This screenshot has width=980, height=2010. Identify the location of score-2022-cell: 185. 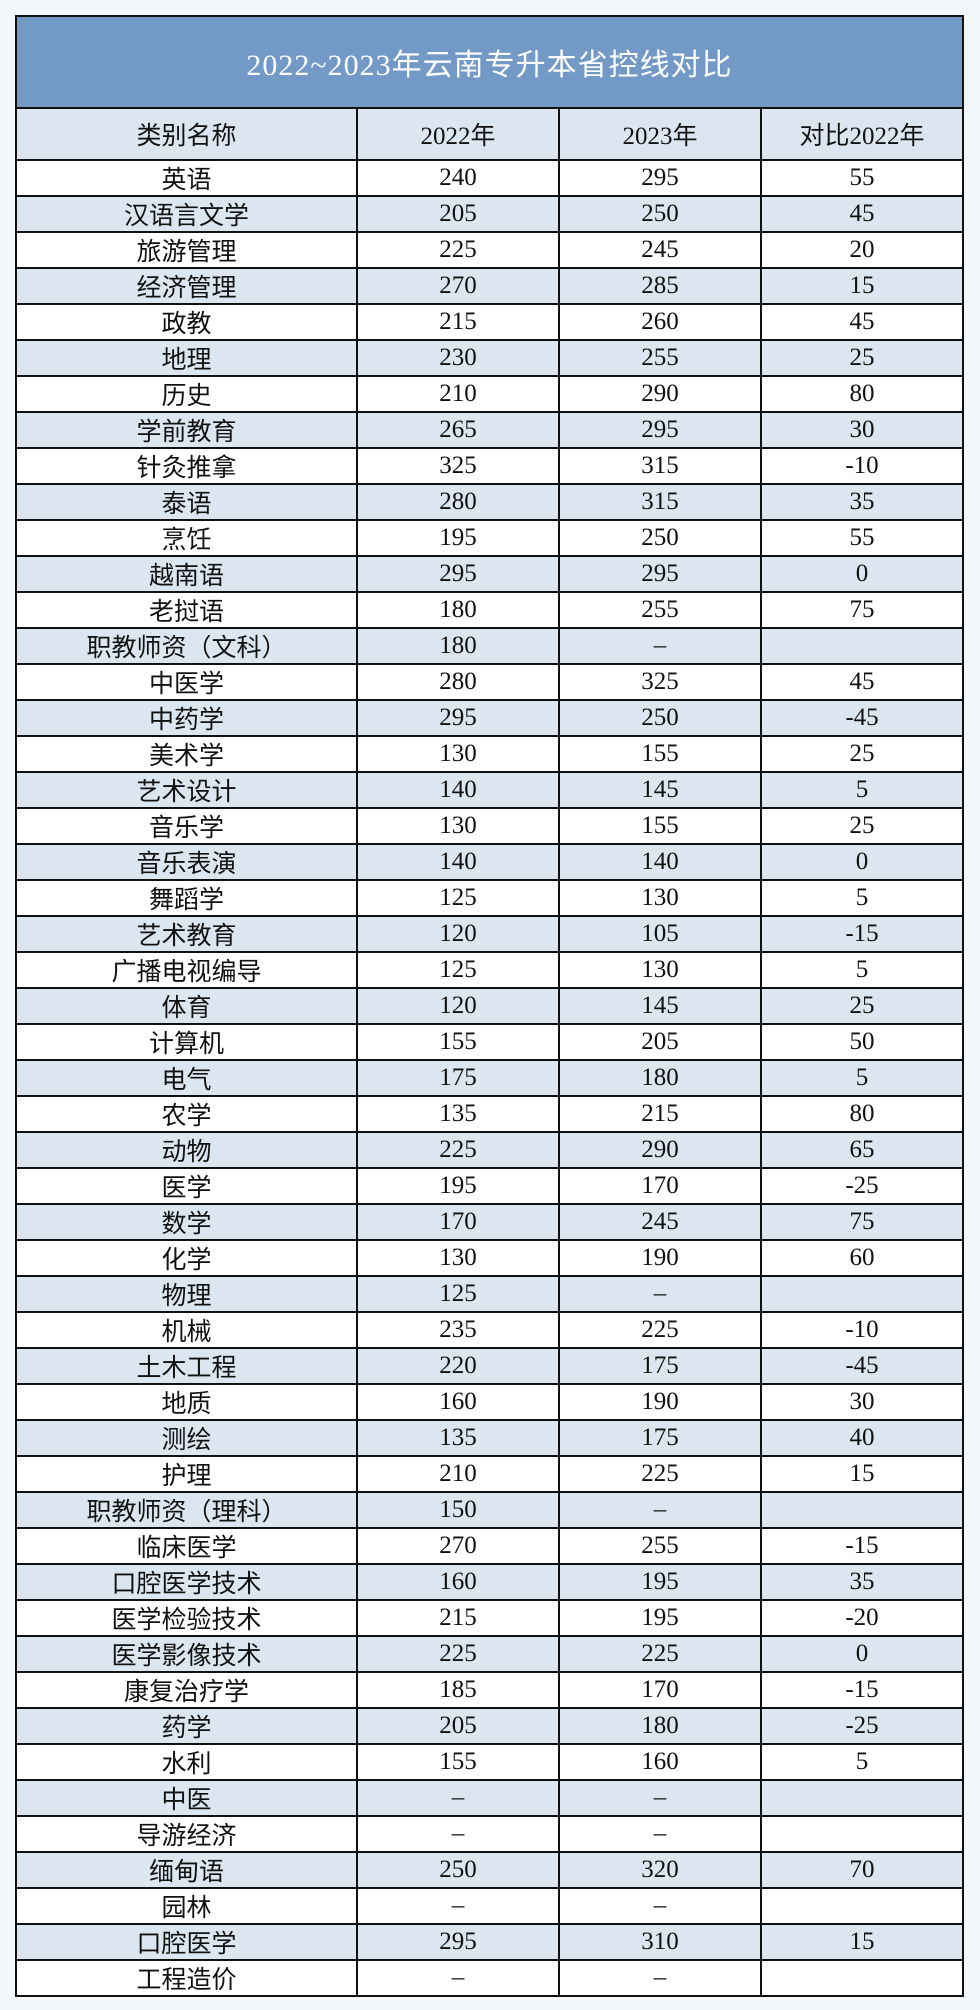
(459, 1690).